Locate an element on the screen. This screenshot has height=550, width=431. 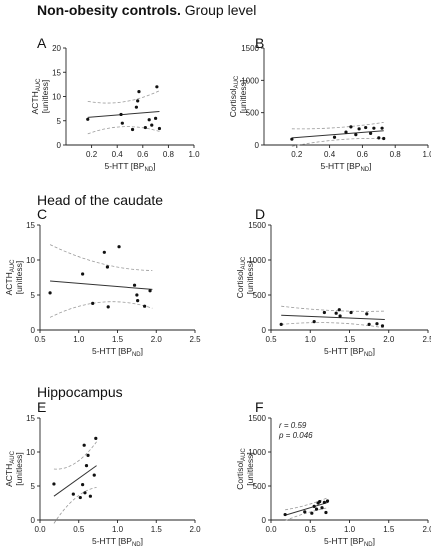
chart-f-xtick-label: 0.0 is located at coordinates (271, 529).